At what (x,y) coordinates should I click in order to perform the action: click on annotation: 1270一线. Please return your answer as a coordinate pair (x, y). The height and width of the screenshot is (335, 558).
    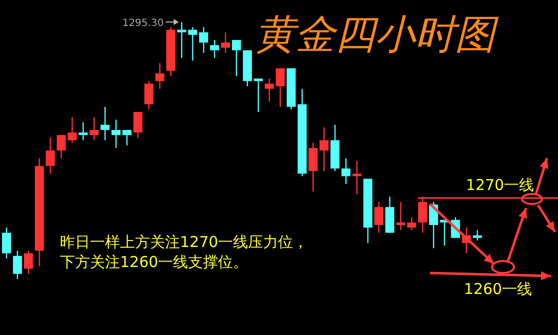
    Looking at the image, I should click on (500, 185).